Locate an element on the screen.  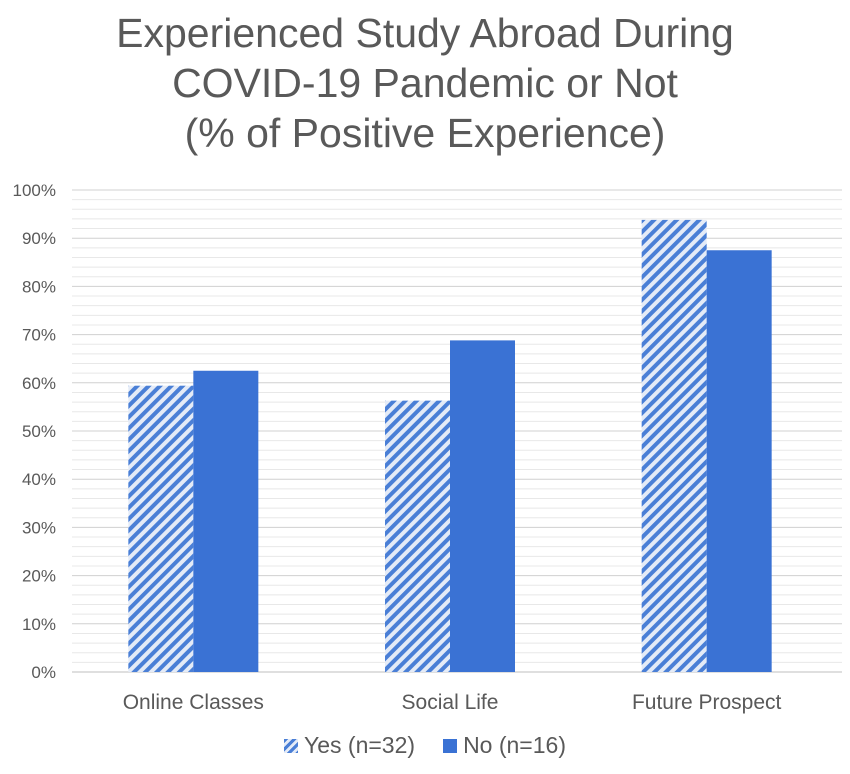
y-tick-label: 40% is located at coordinates (39, 479).